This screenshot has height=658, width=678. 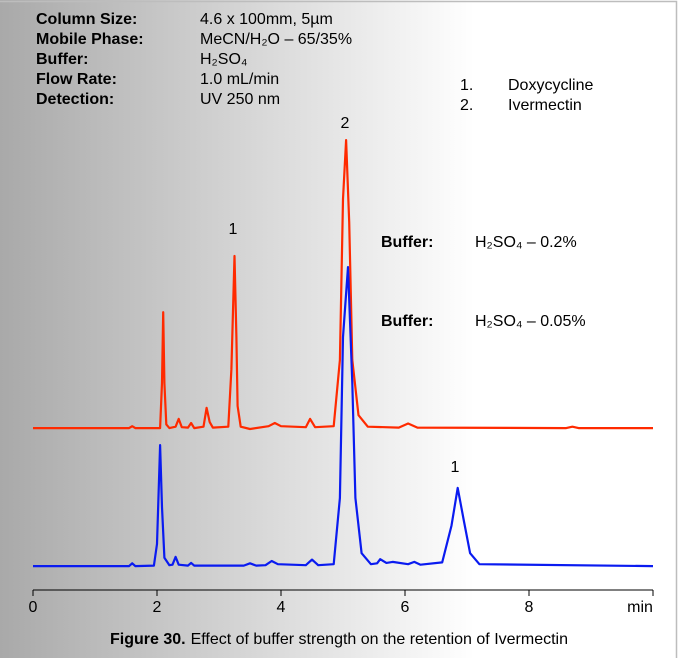 I want to click on x-tick-label: 2, so click(x=157, y=607).